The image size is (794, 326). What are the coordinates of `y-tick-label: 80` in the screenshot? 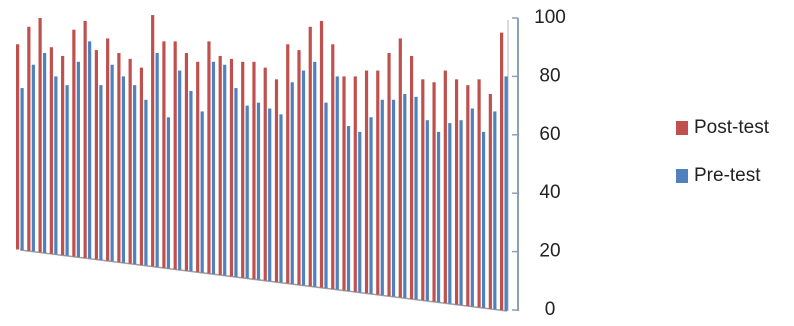 It's located at (549, 75).